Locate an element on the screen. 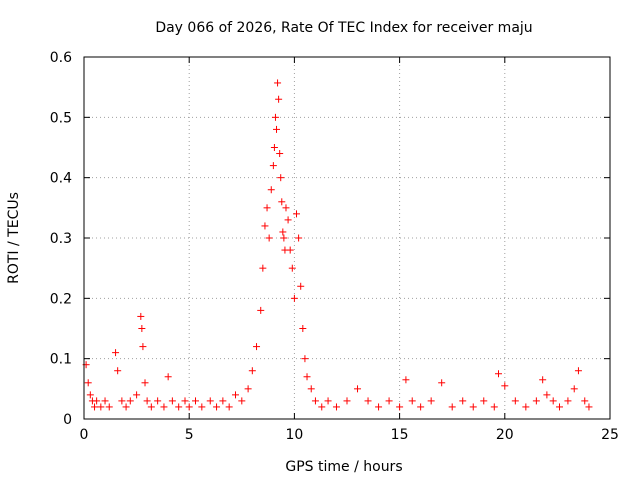 This screenshot has height=480, width=640. y-tick-label: 0.4 is located at coordinates (61, 179).